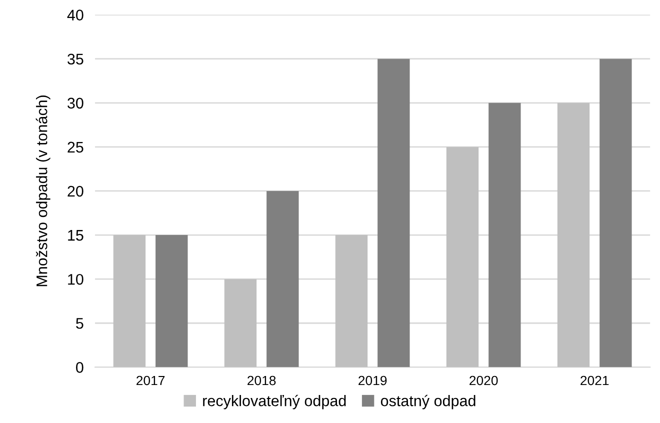  I want to click on y-tick-label: 40, so click(75, 15).